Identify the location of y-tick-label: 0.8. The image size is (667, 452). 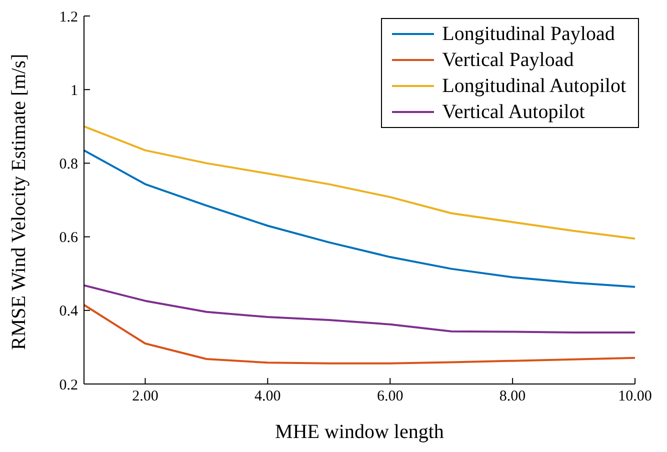
(68, 164).